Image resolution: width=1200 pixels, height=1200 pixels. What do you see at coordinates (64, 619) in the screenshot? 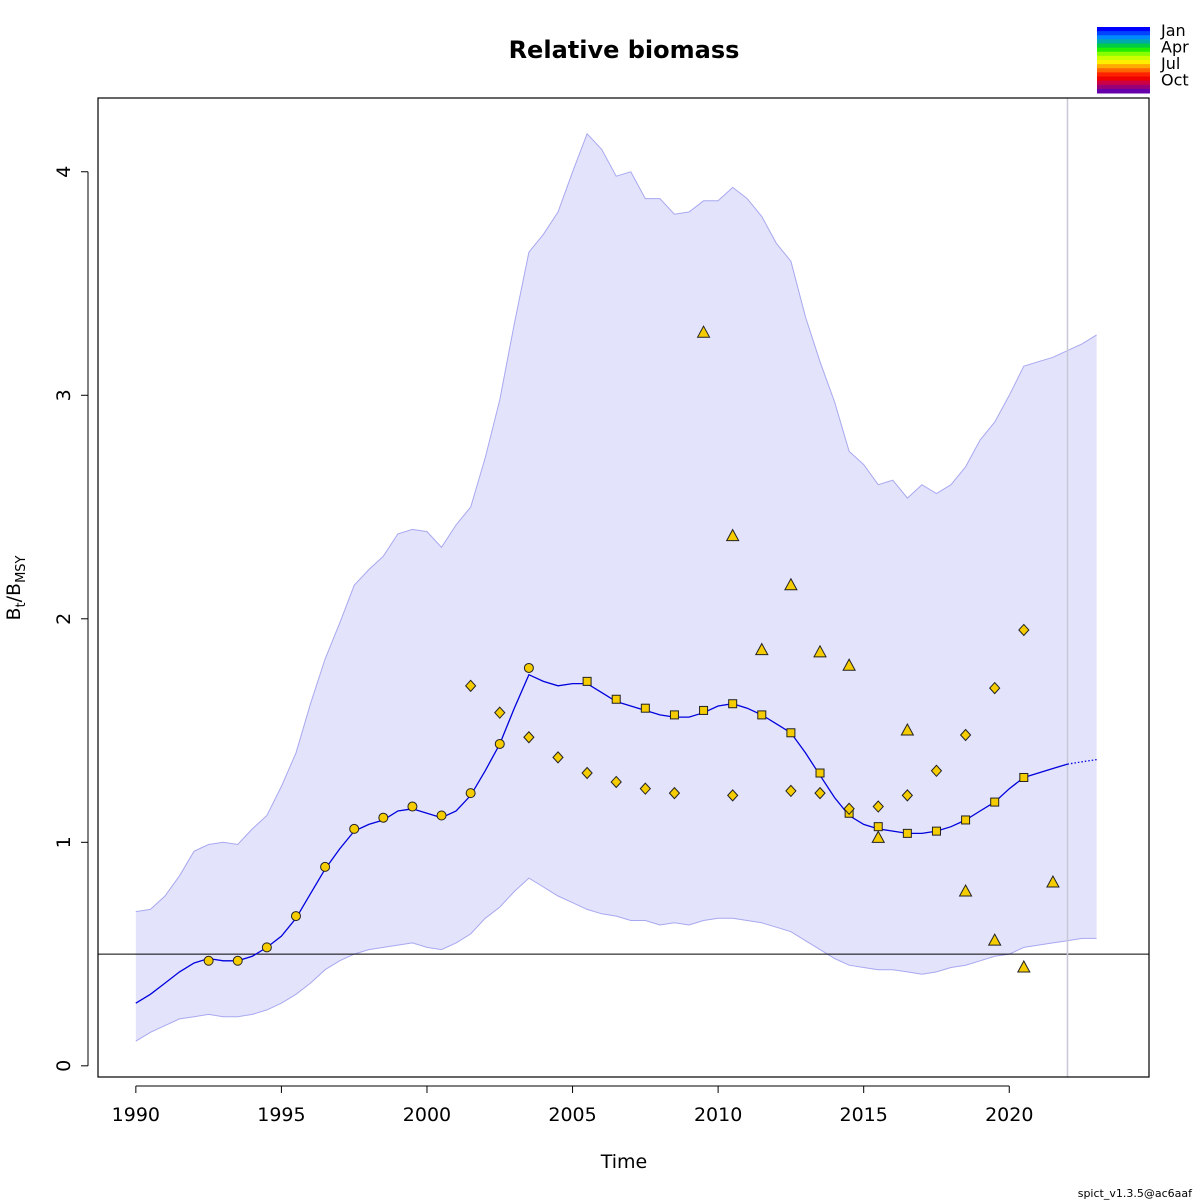
I see `y-tick-label: 2` at bounding box center [64, 619].